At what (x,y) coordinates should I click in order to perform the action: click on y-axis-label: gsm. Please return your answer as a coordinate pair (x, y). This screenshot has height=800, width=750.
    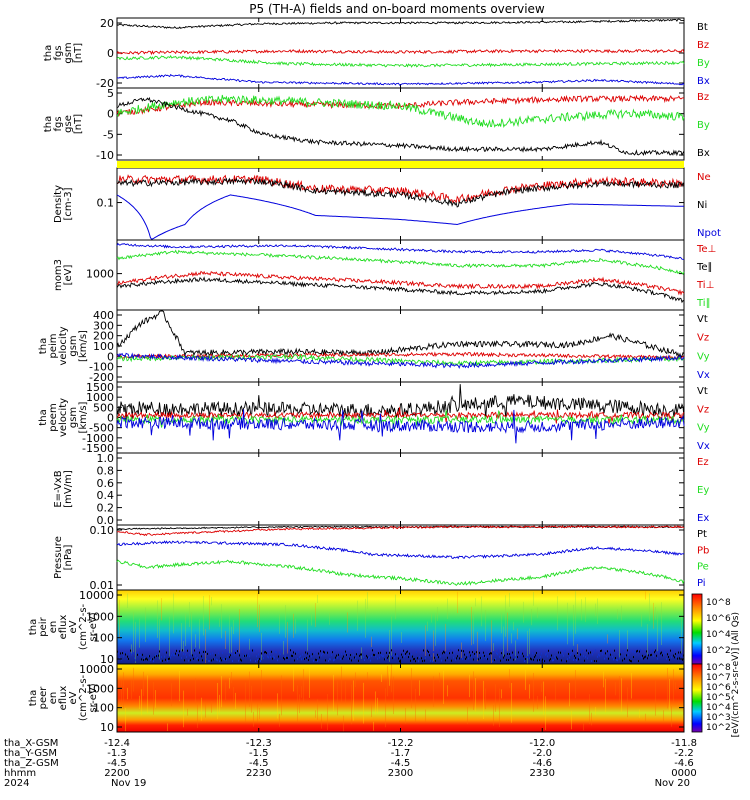
    Looking at the image, I should click on (73, 417).